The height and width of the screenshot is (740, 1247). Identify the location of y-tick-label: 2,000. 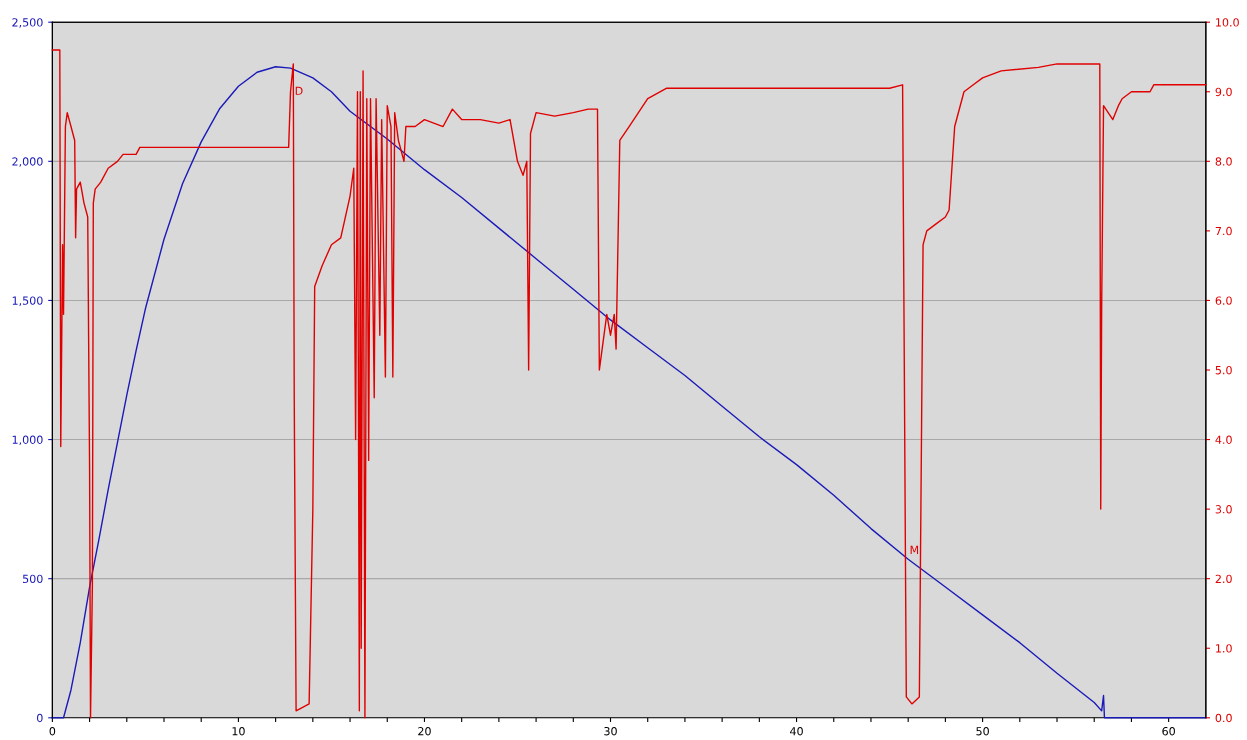
(27, 162).